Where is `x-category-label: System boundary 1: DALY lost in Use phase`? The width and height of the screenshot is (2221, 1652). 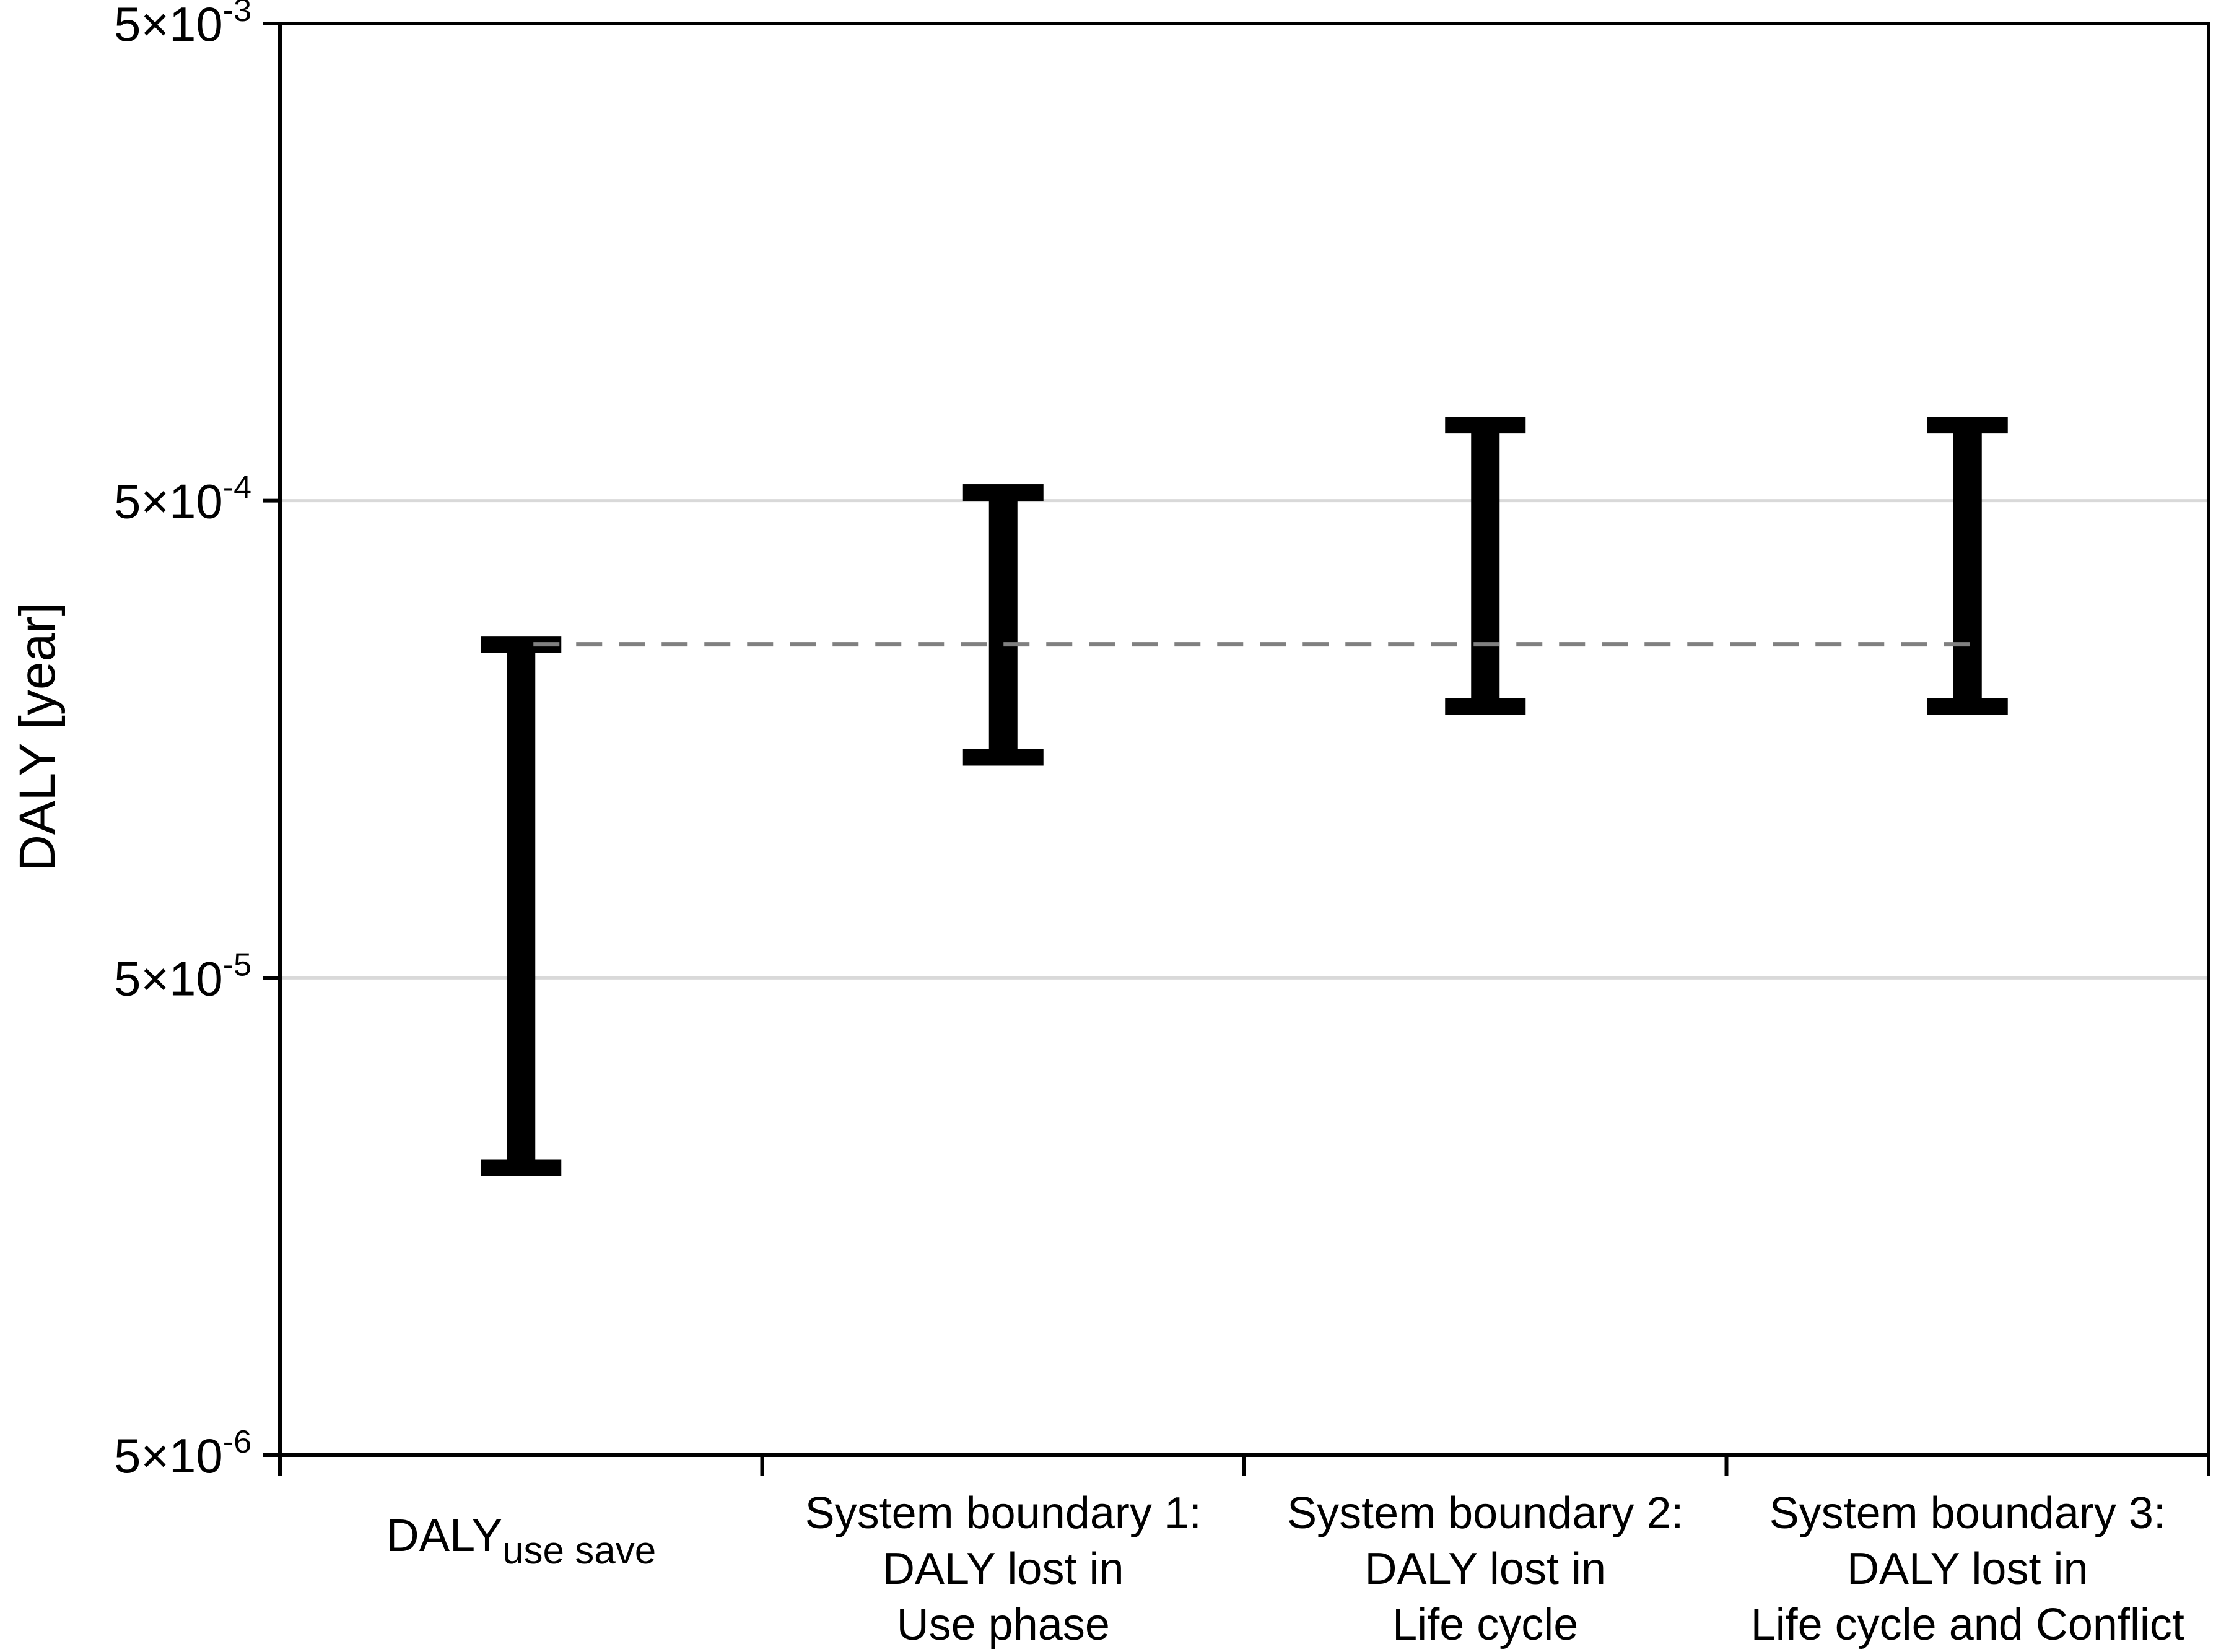
x-category-label: System boundary 1: DALY lost in Use phase is located at coordinates (1003, 1570).